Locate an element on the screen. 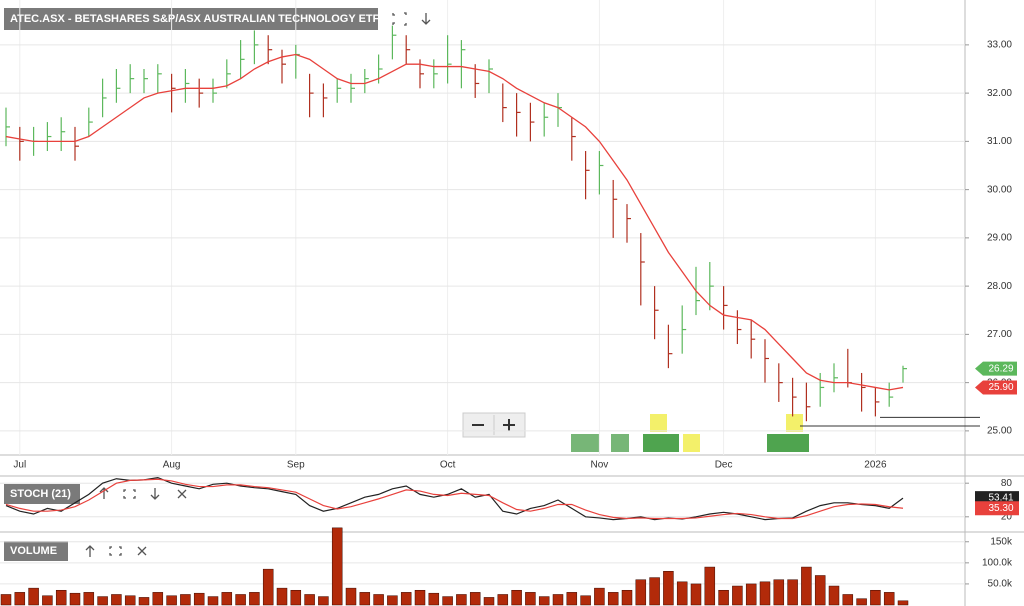  x-tick-label: Nov is located at coordinates (600, 465).